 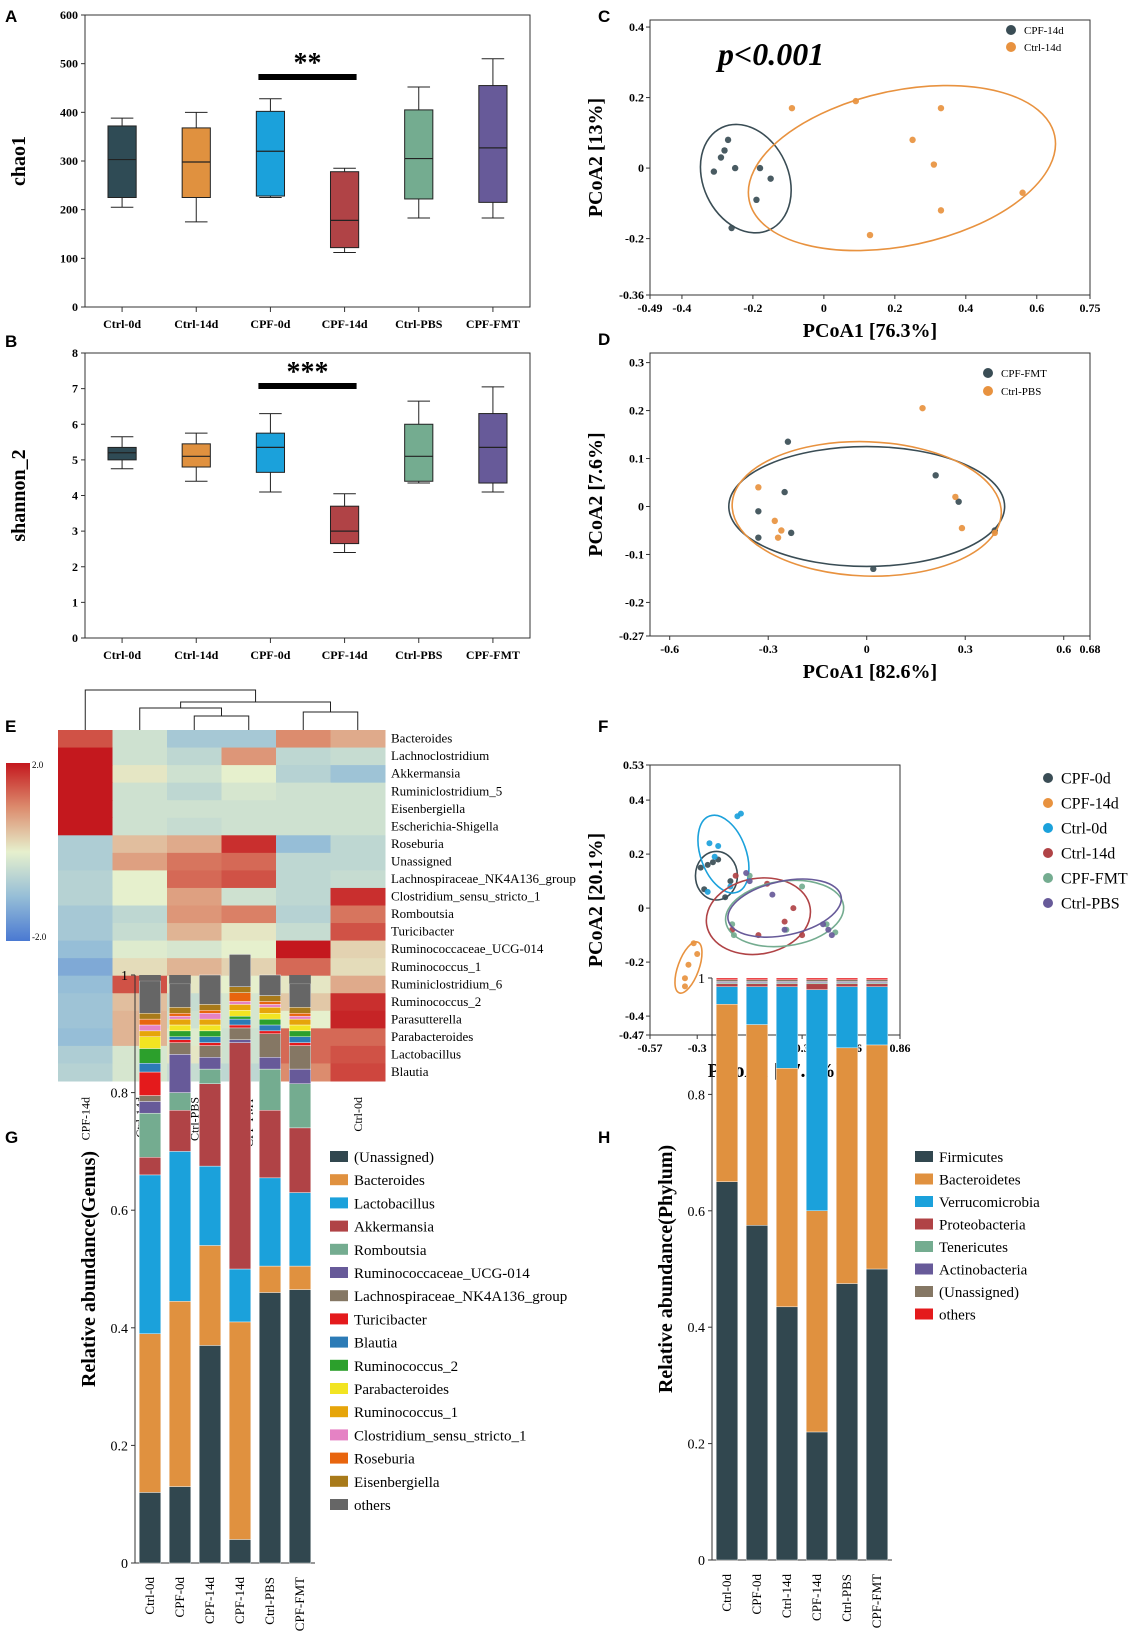 I want to click on legend-swatch-Ctrl-14d, so click(x=1048, y=853).